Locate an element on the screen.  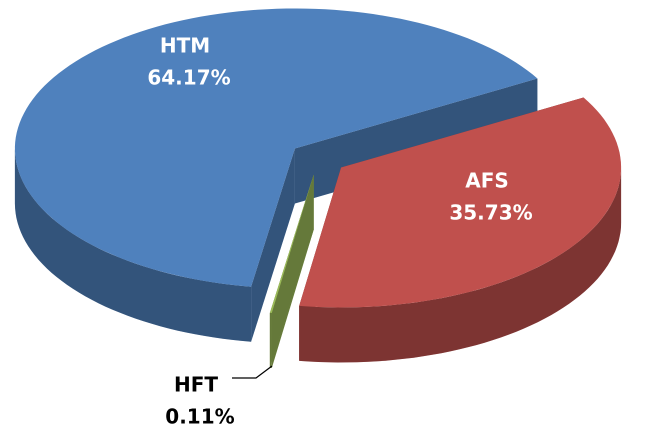
slice is located at coordinates (291, 243).